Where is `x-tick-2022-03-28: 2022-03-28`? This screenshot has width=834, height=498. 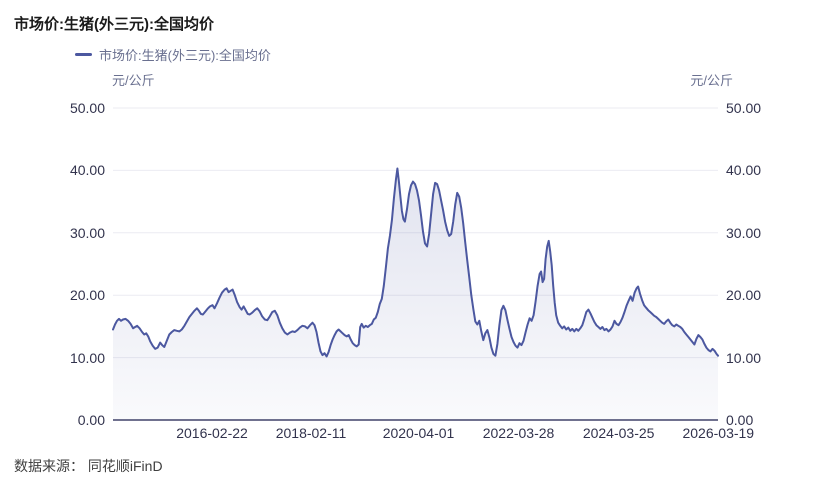 x-tick-2022-03-28: 2022-03-28 is located at coordinates (518, 433).